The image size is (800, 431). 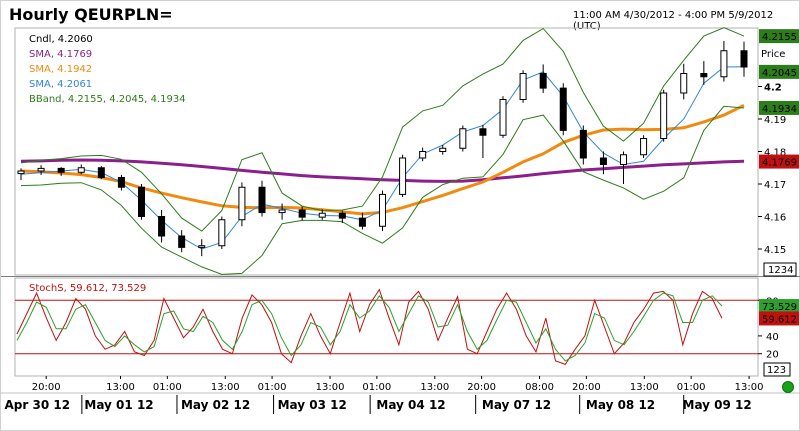 I want to click on date-label: May 09 12, so click(x=717, y=405).